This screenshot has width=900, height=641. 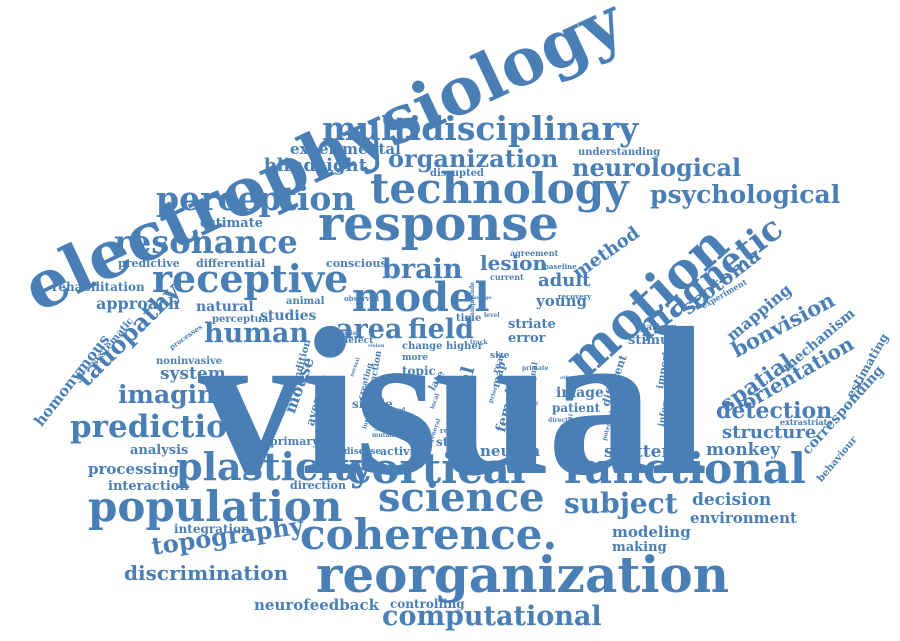 What do you see at coordinates (534, 253) in the screenshot?
I see `word-agreement: agreement` at bounding box center [534, 253].